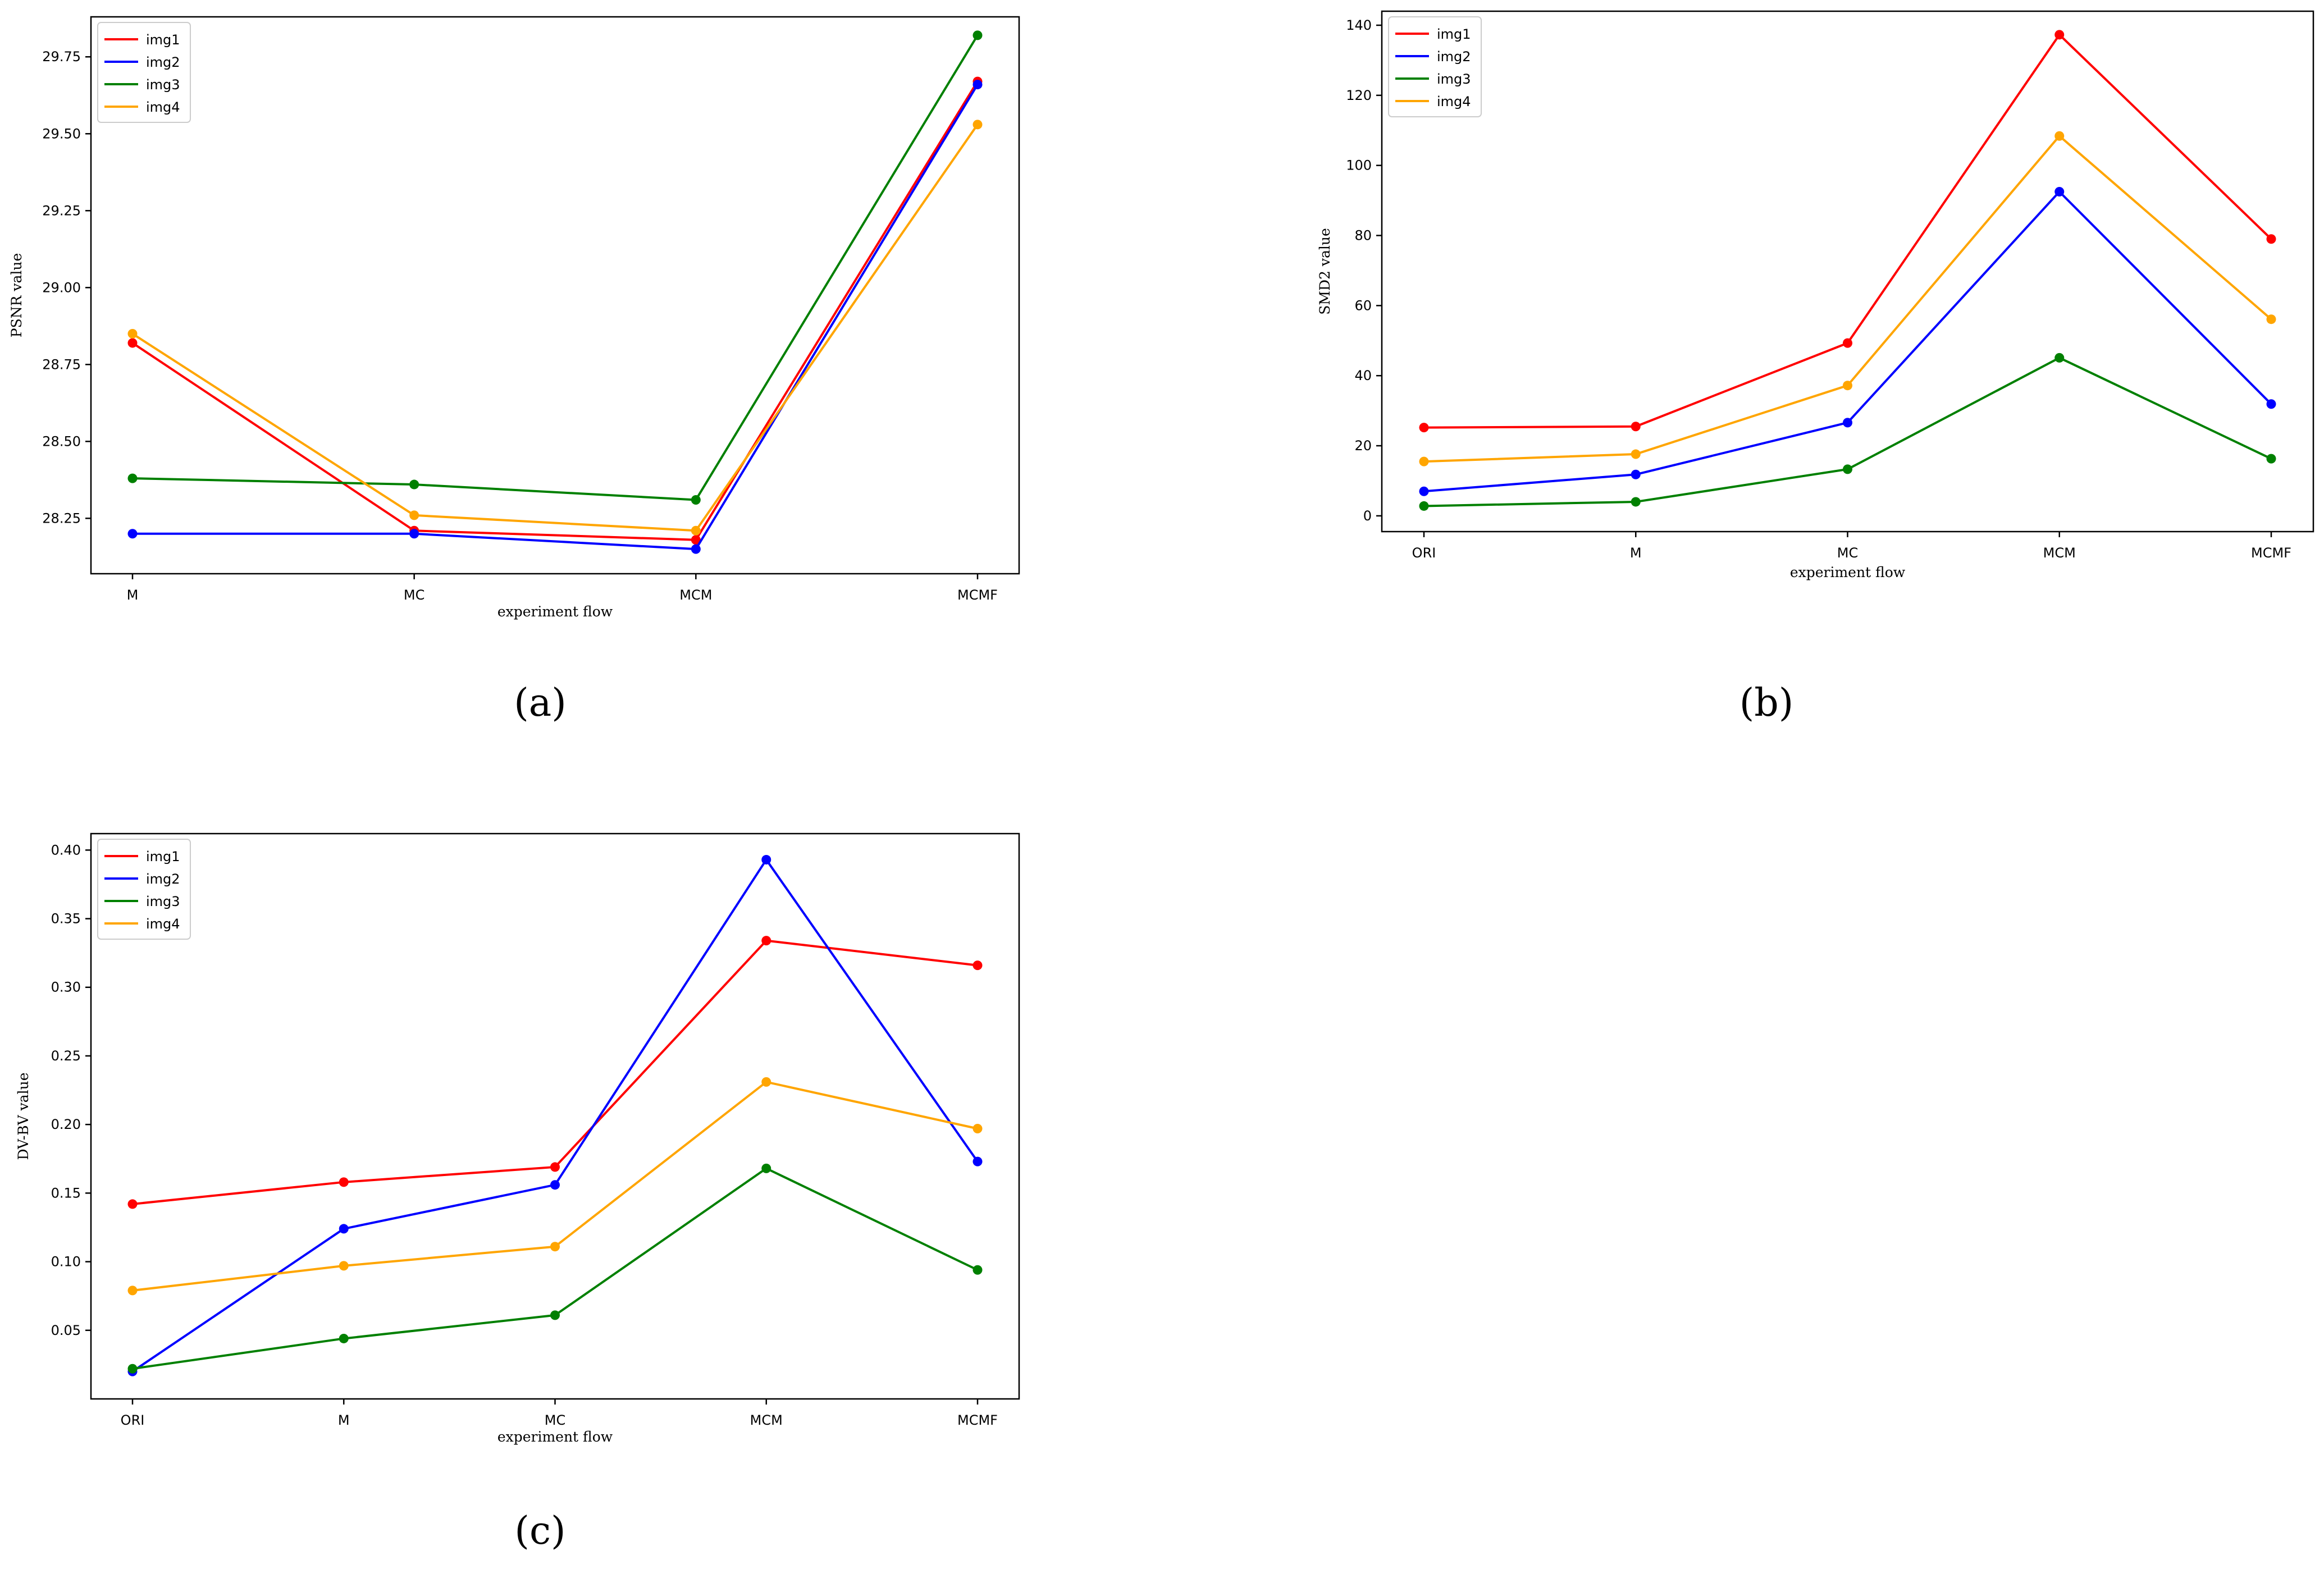 The width and height of the screenshot is (2324, 1569). Describe the element at coordinates (1424, 553) in the screenshot. I see `x-tick-label-ori: ORI` at that location.